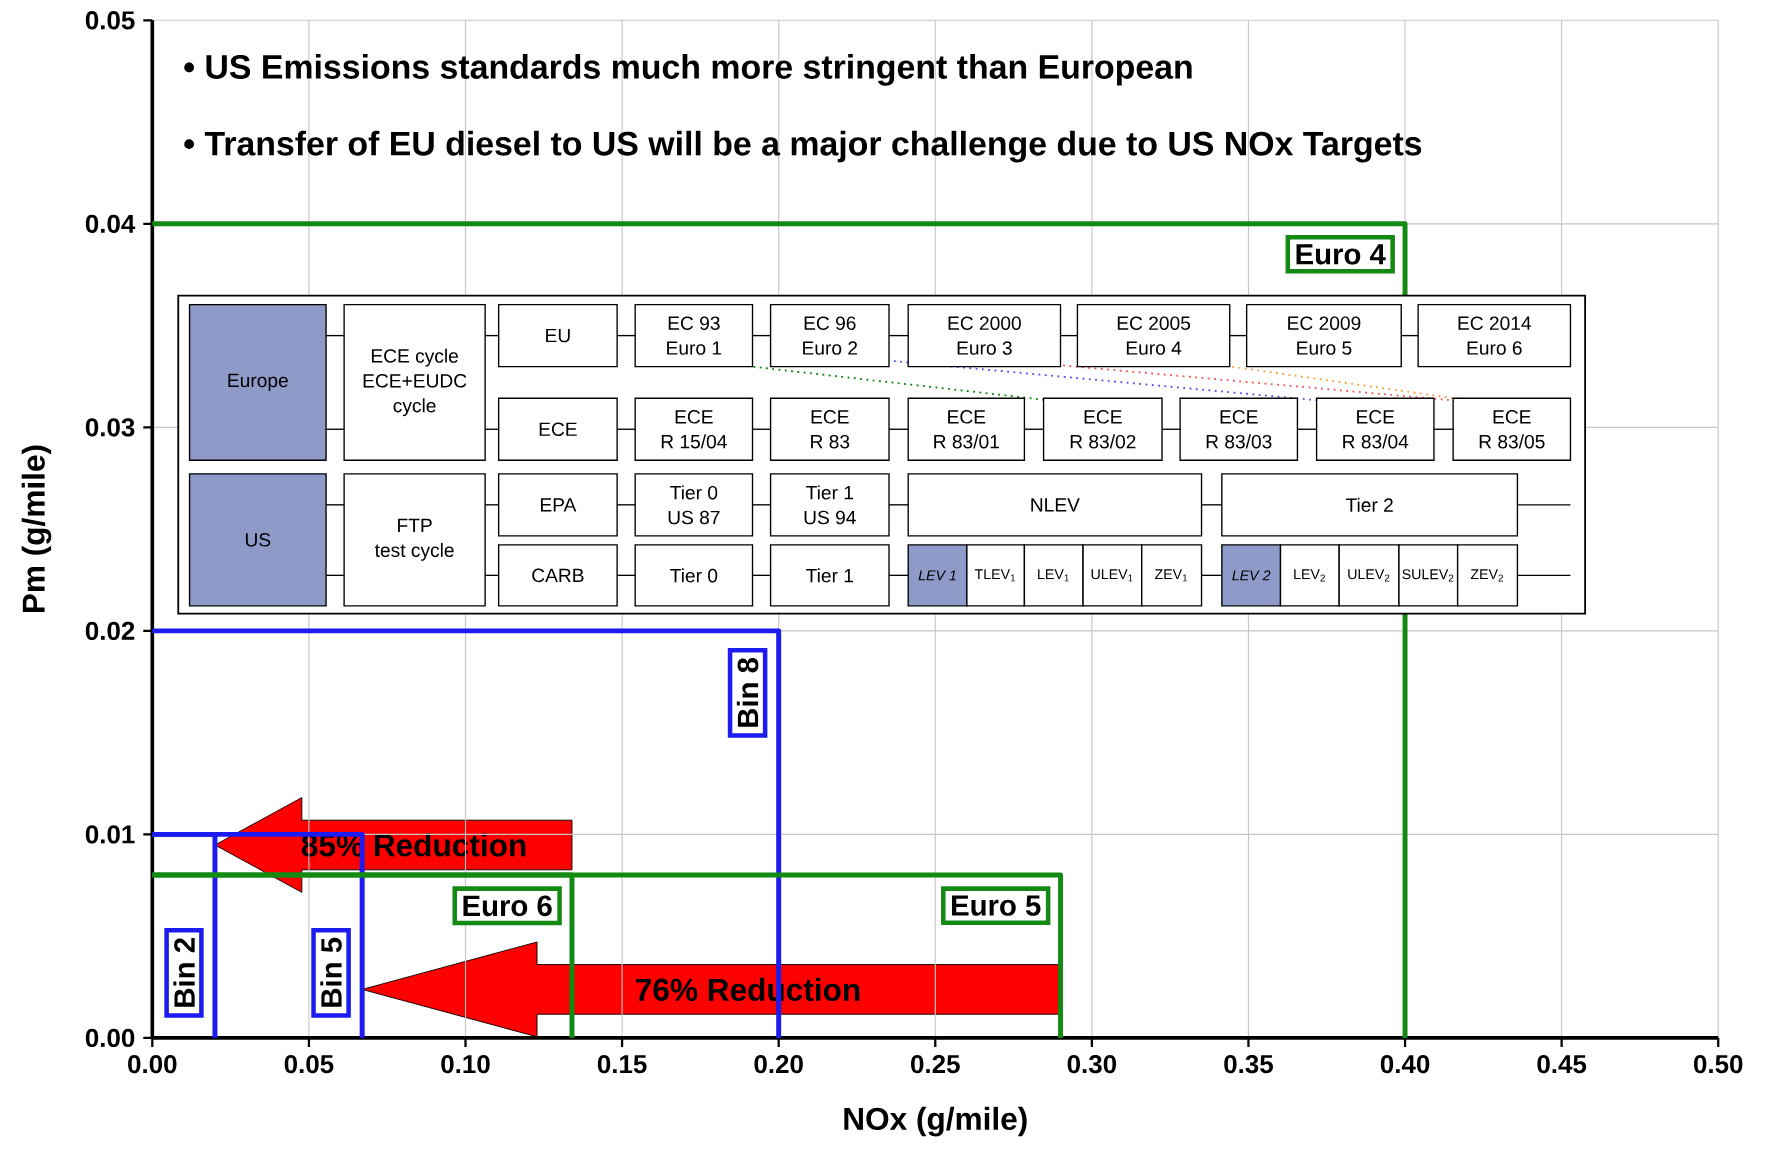 The width and height of the screenshot is (1769, 1163). Describe the element at coordinates (1512, 441) in the screenshot. I see `annotation: R 83/05` at that location.